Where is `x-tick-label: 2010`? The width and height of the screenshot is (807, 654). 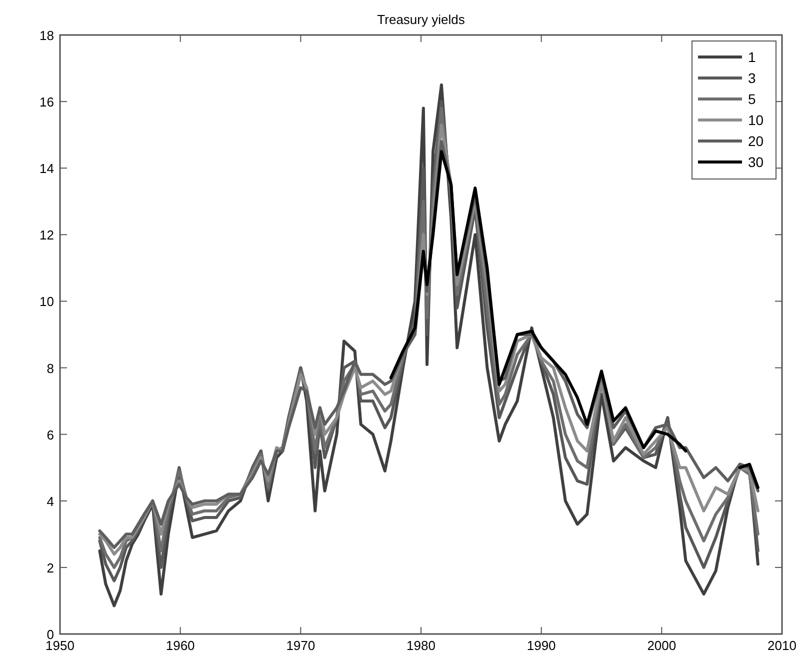 x-tick-label: 2010 is located at coordinates (782, 645).